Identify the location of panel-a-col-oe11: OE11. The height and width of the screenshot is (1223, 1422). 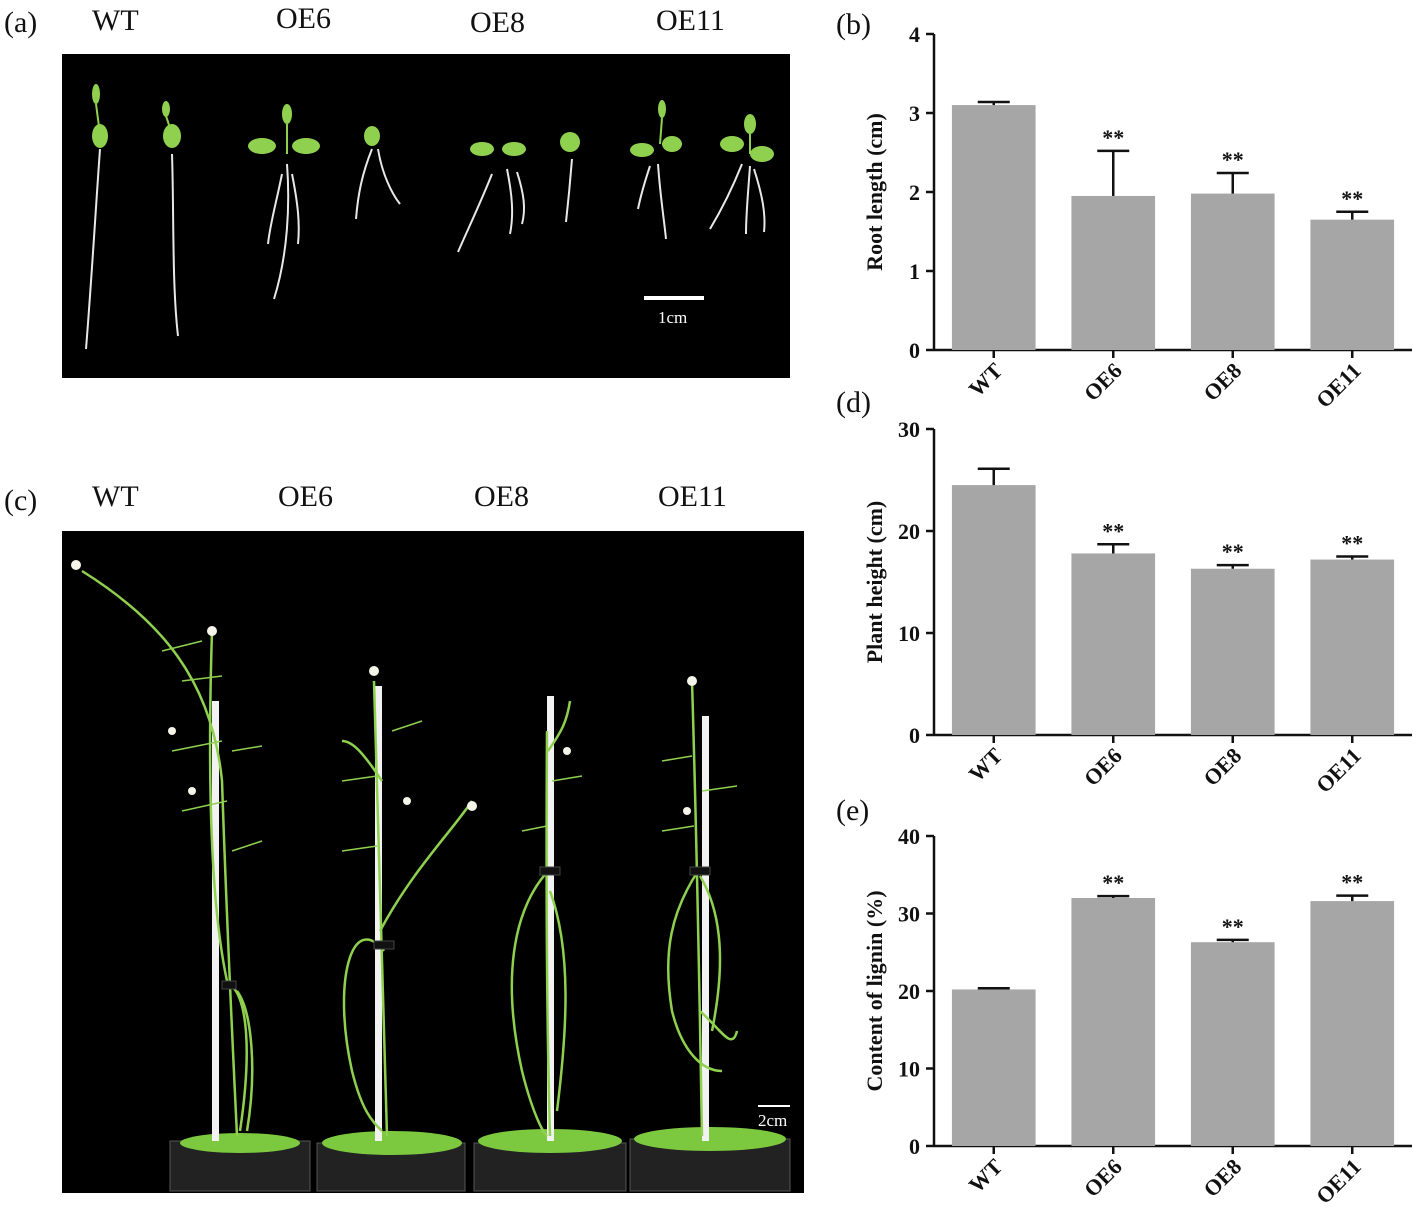
(690, 20).